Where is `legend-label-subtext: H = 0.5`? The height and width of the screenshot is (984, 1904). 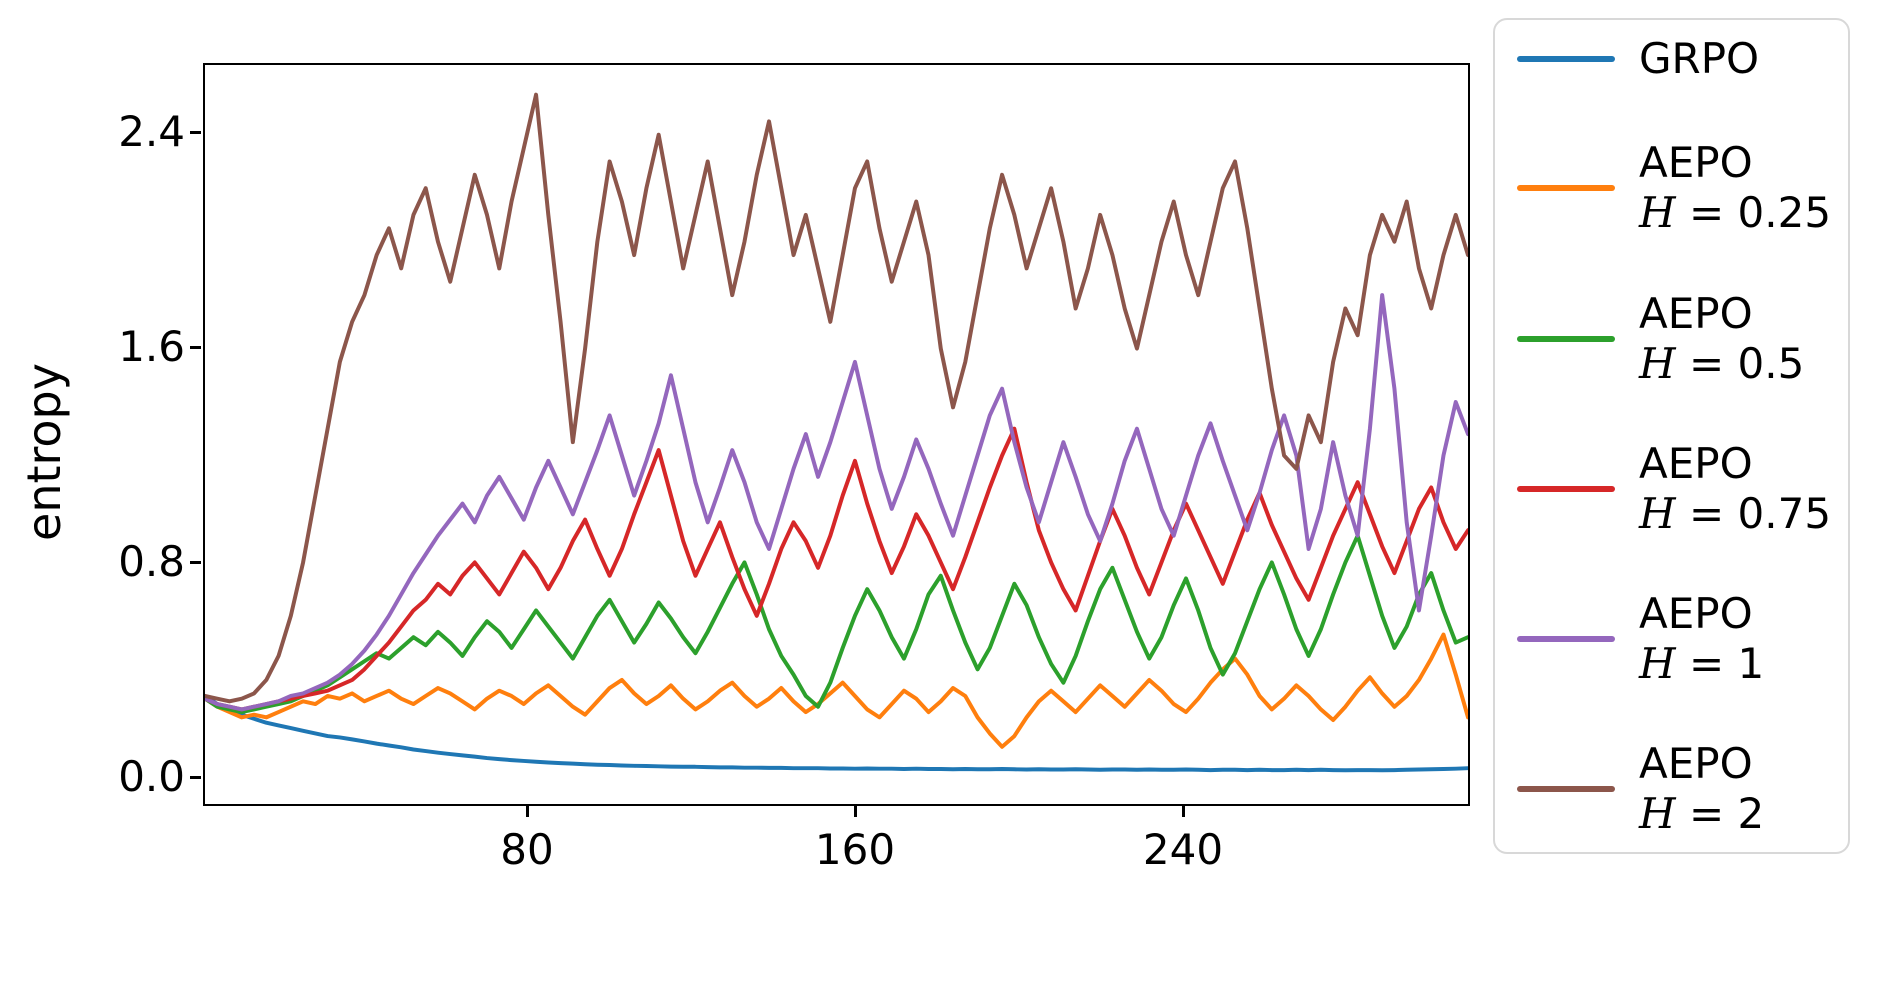 legend-label-subtext: H = 0.5 is located at coordinates (1721, 364).